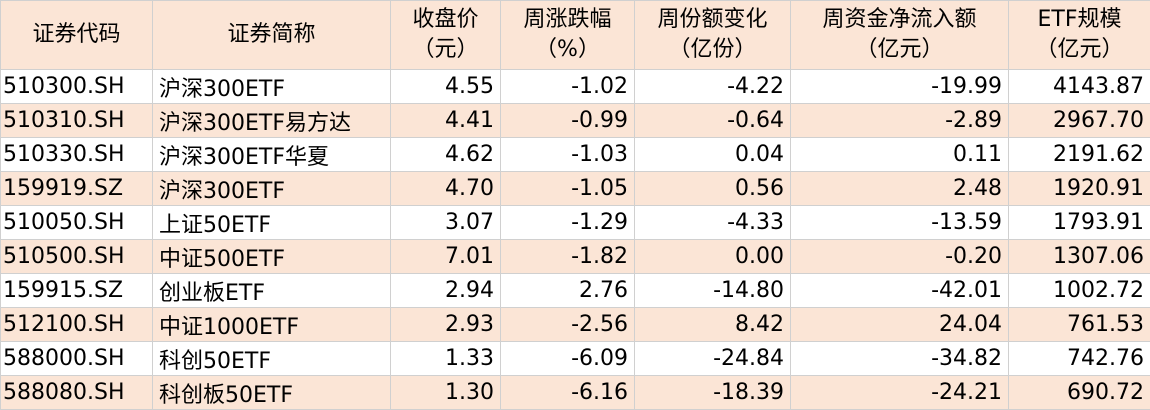  What do you see at coordinates (446, 359) in the screenshot?
I see `table-cell: 1.33` at bounding box center [446, 359].